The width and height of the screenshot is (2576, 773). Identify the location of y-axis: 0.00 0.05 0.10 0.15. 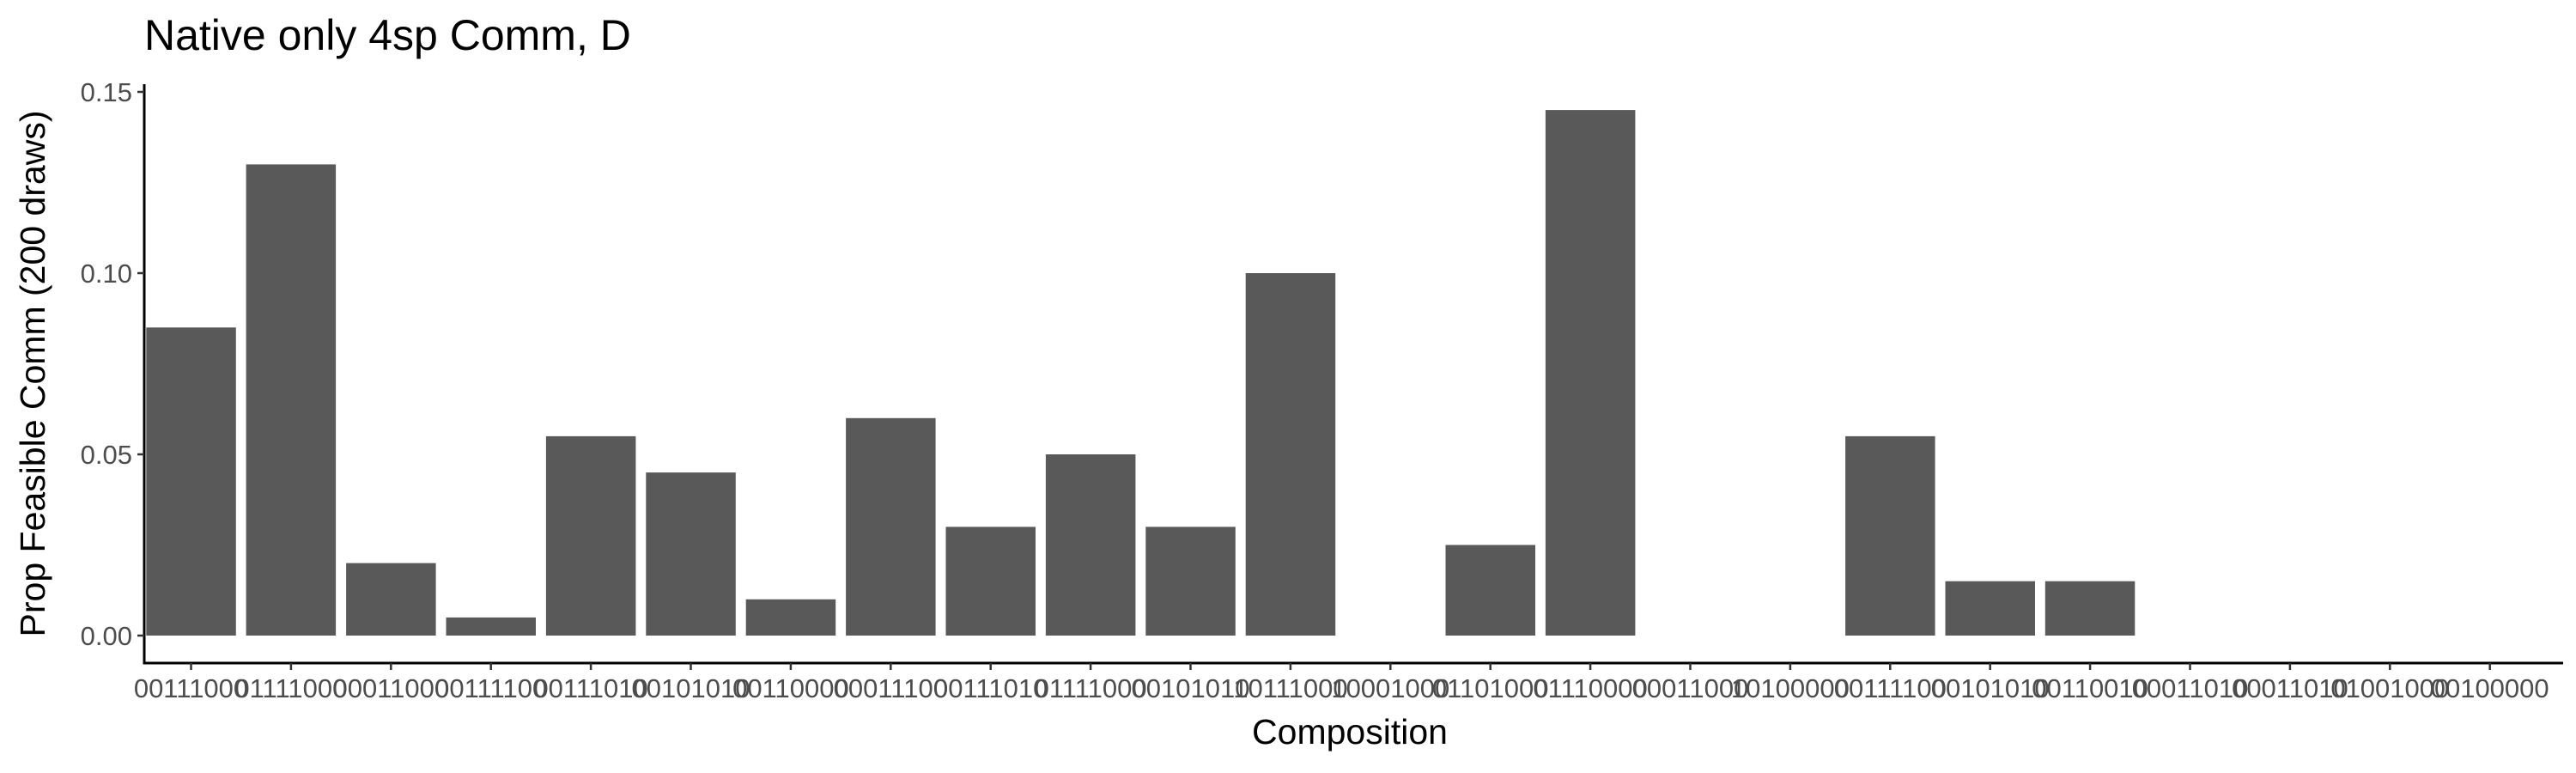
(113, 370).